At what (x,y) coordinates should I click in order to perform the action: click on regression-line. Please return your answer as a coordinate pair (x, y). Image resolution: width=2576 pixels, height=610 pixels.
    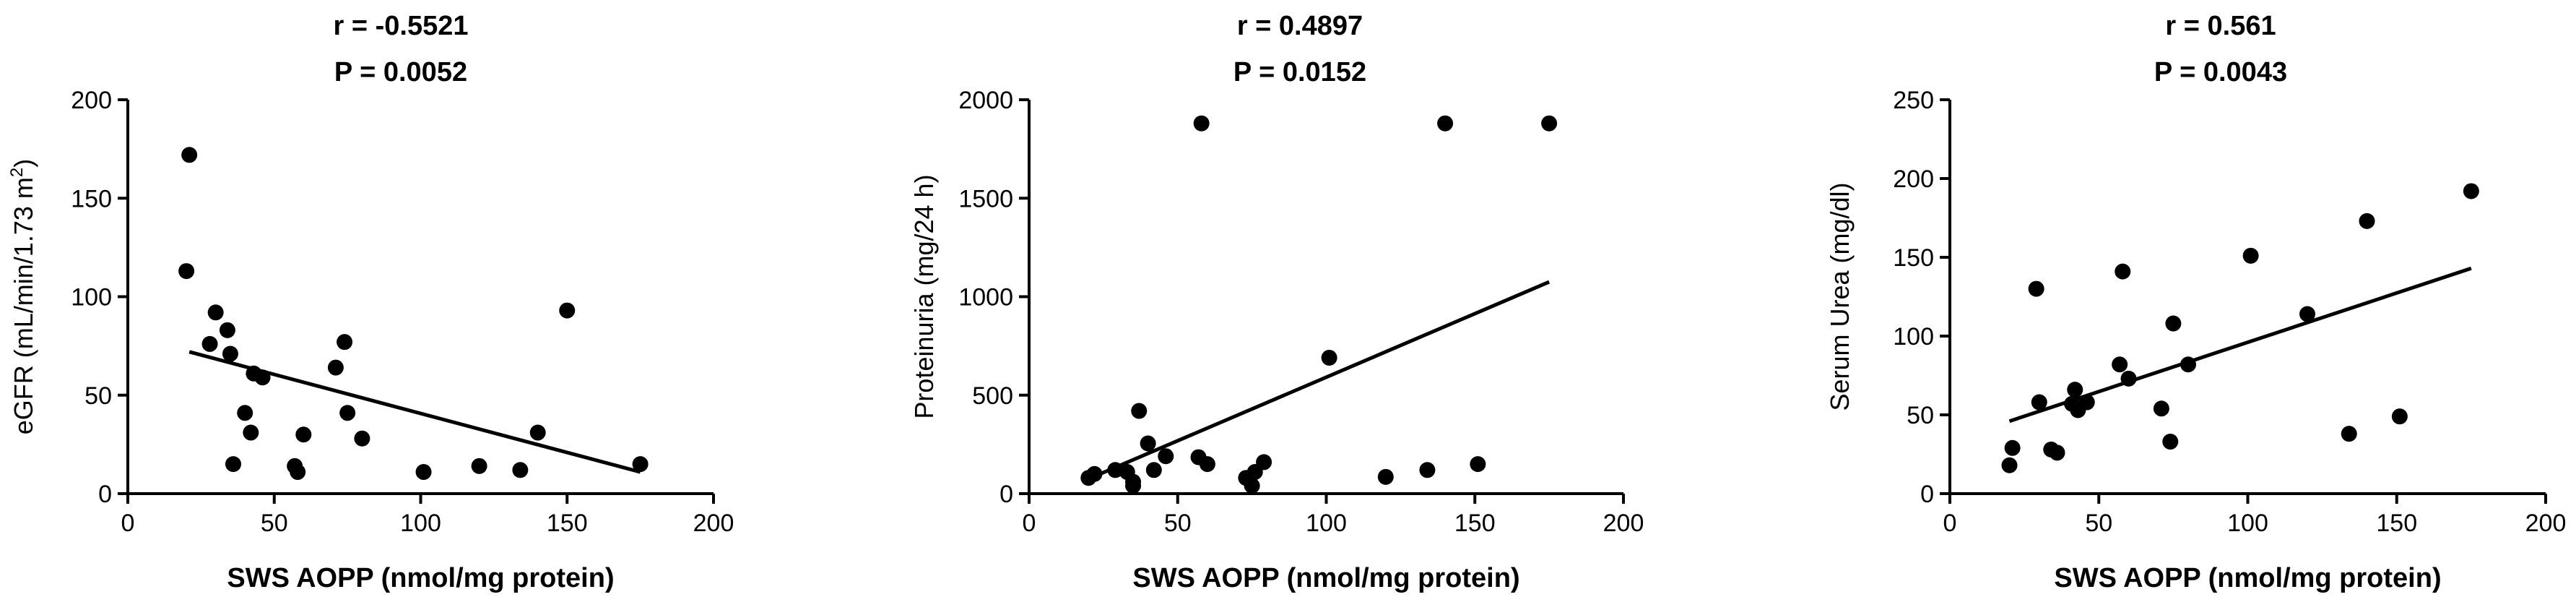
    Looking at the image, I should click on (2240, 345).